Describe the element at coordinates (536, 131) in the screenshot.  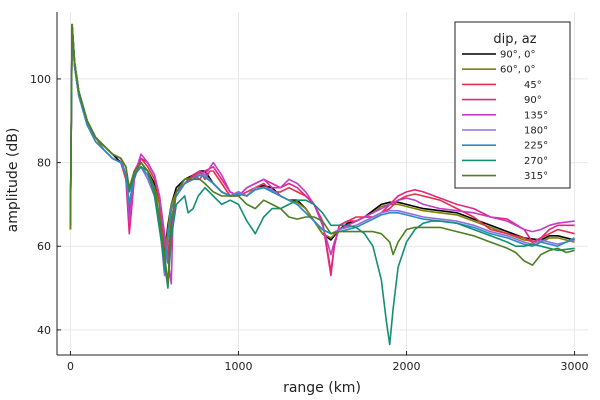
I see `legend-label: 180°` at that location.